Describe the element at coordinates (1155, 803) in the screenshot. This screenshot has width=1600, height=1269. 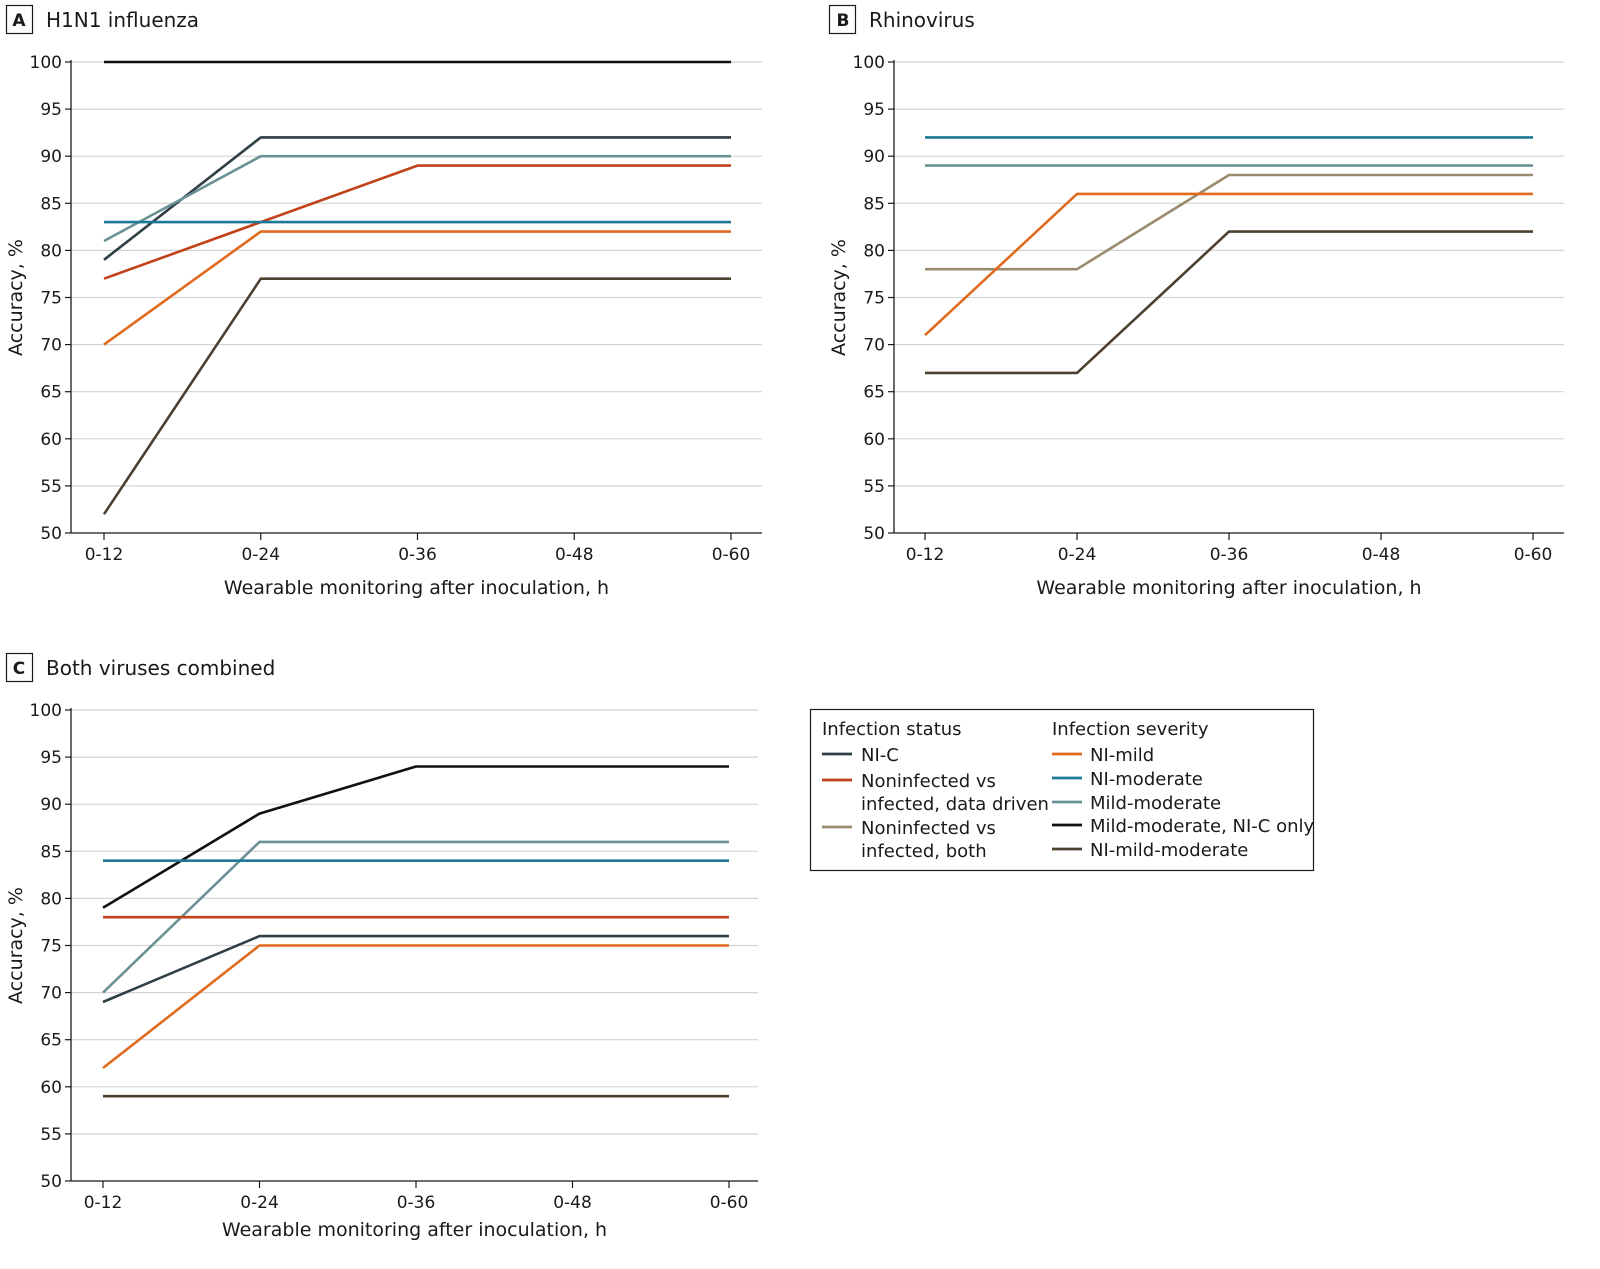
I see `legend-label: Mild-moderate` at that location.